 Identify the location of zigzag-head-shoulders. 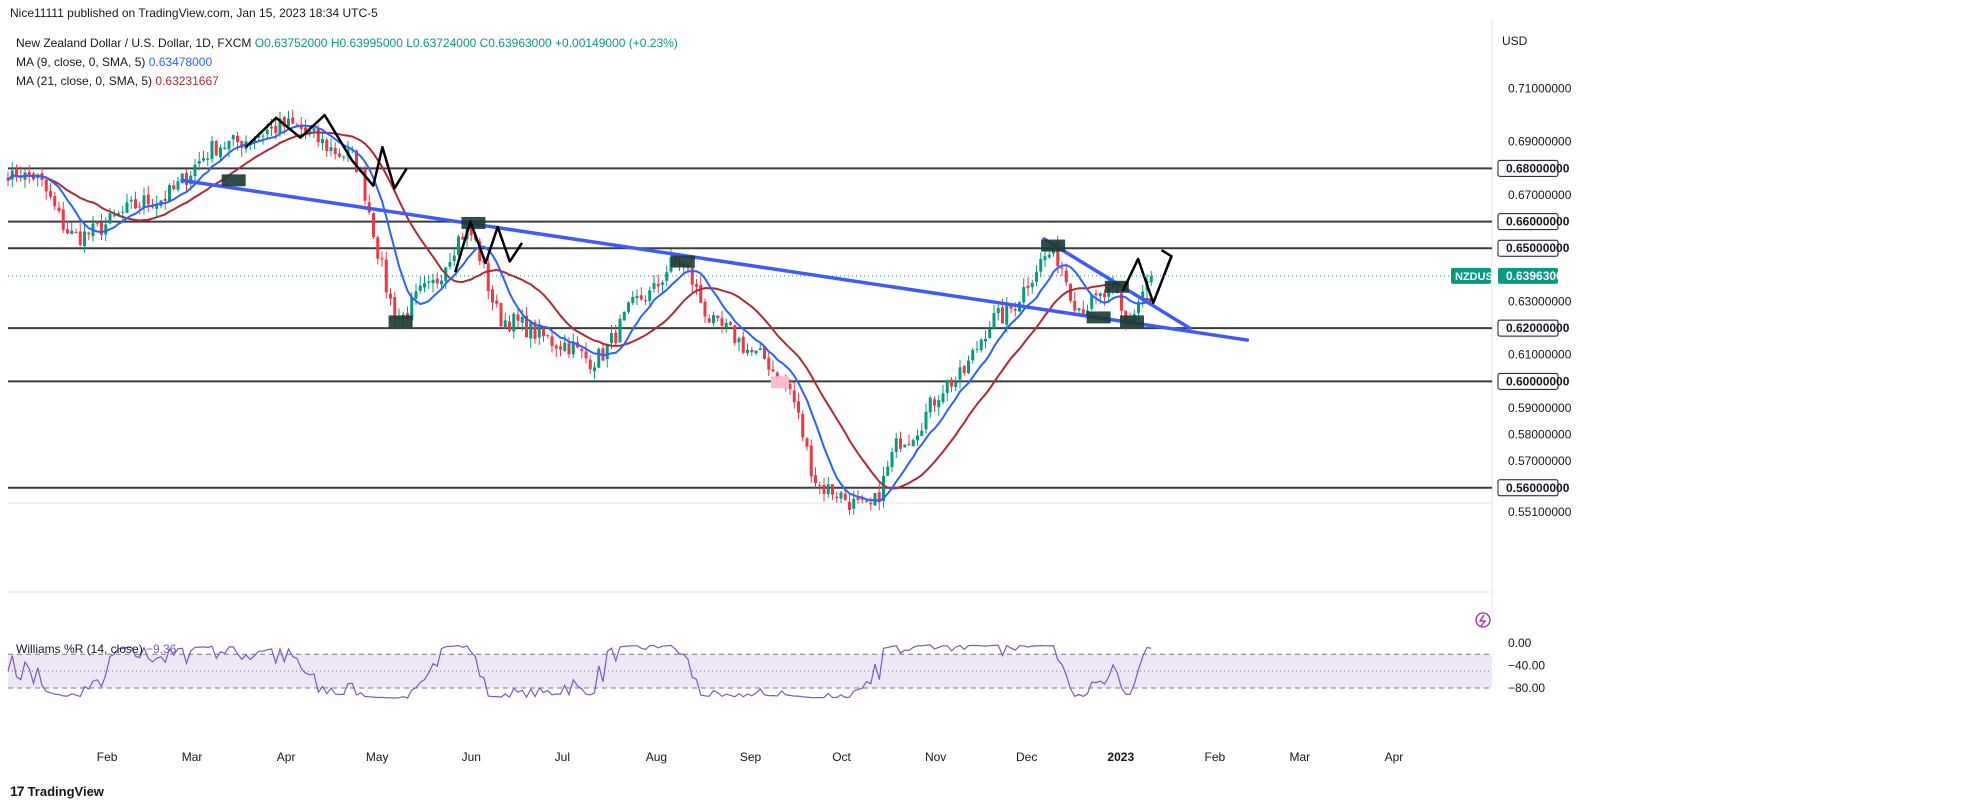
(326, 151).